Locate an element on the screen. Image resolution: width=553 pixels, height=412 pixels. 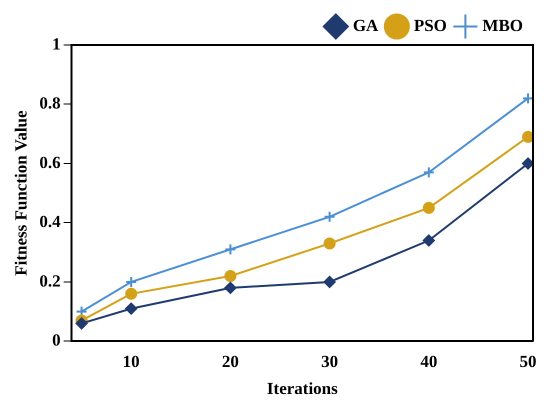
y-tick-label: 0.8 is located at coordinates (50, 103).